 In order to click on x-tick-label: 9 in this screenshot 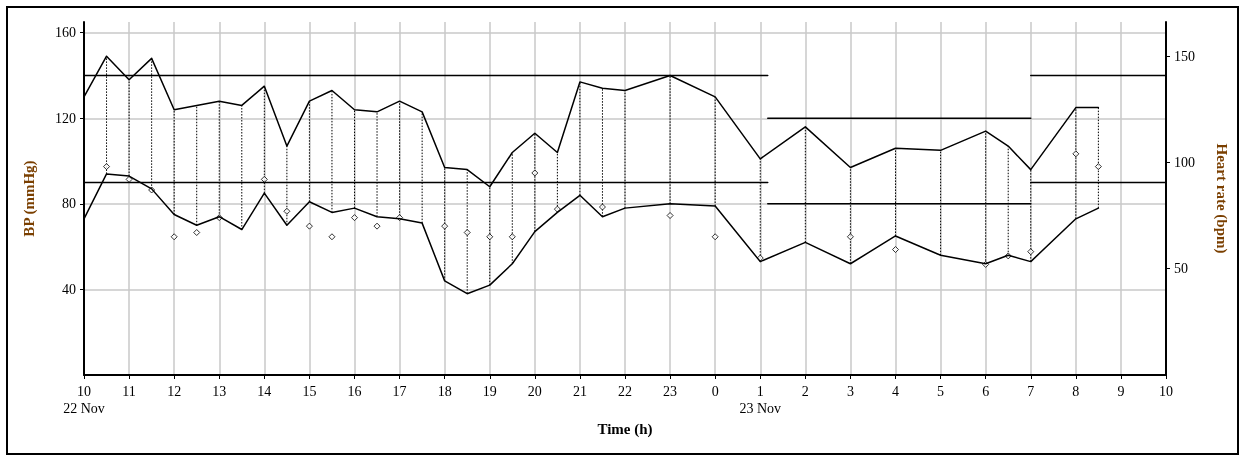, I will do `click(1121, 391)`.